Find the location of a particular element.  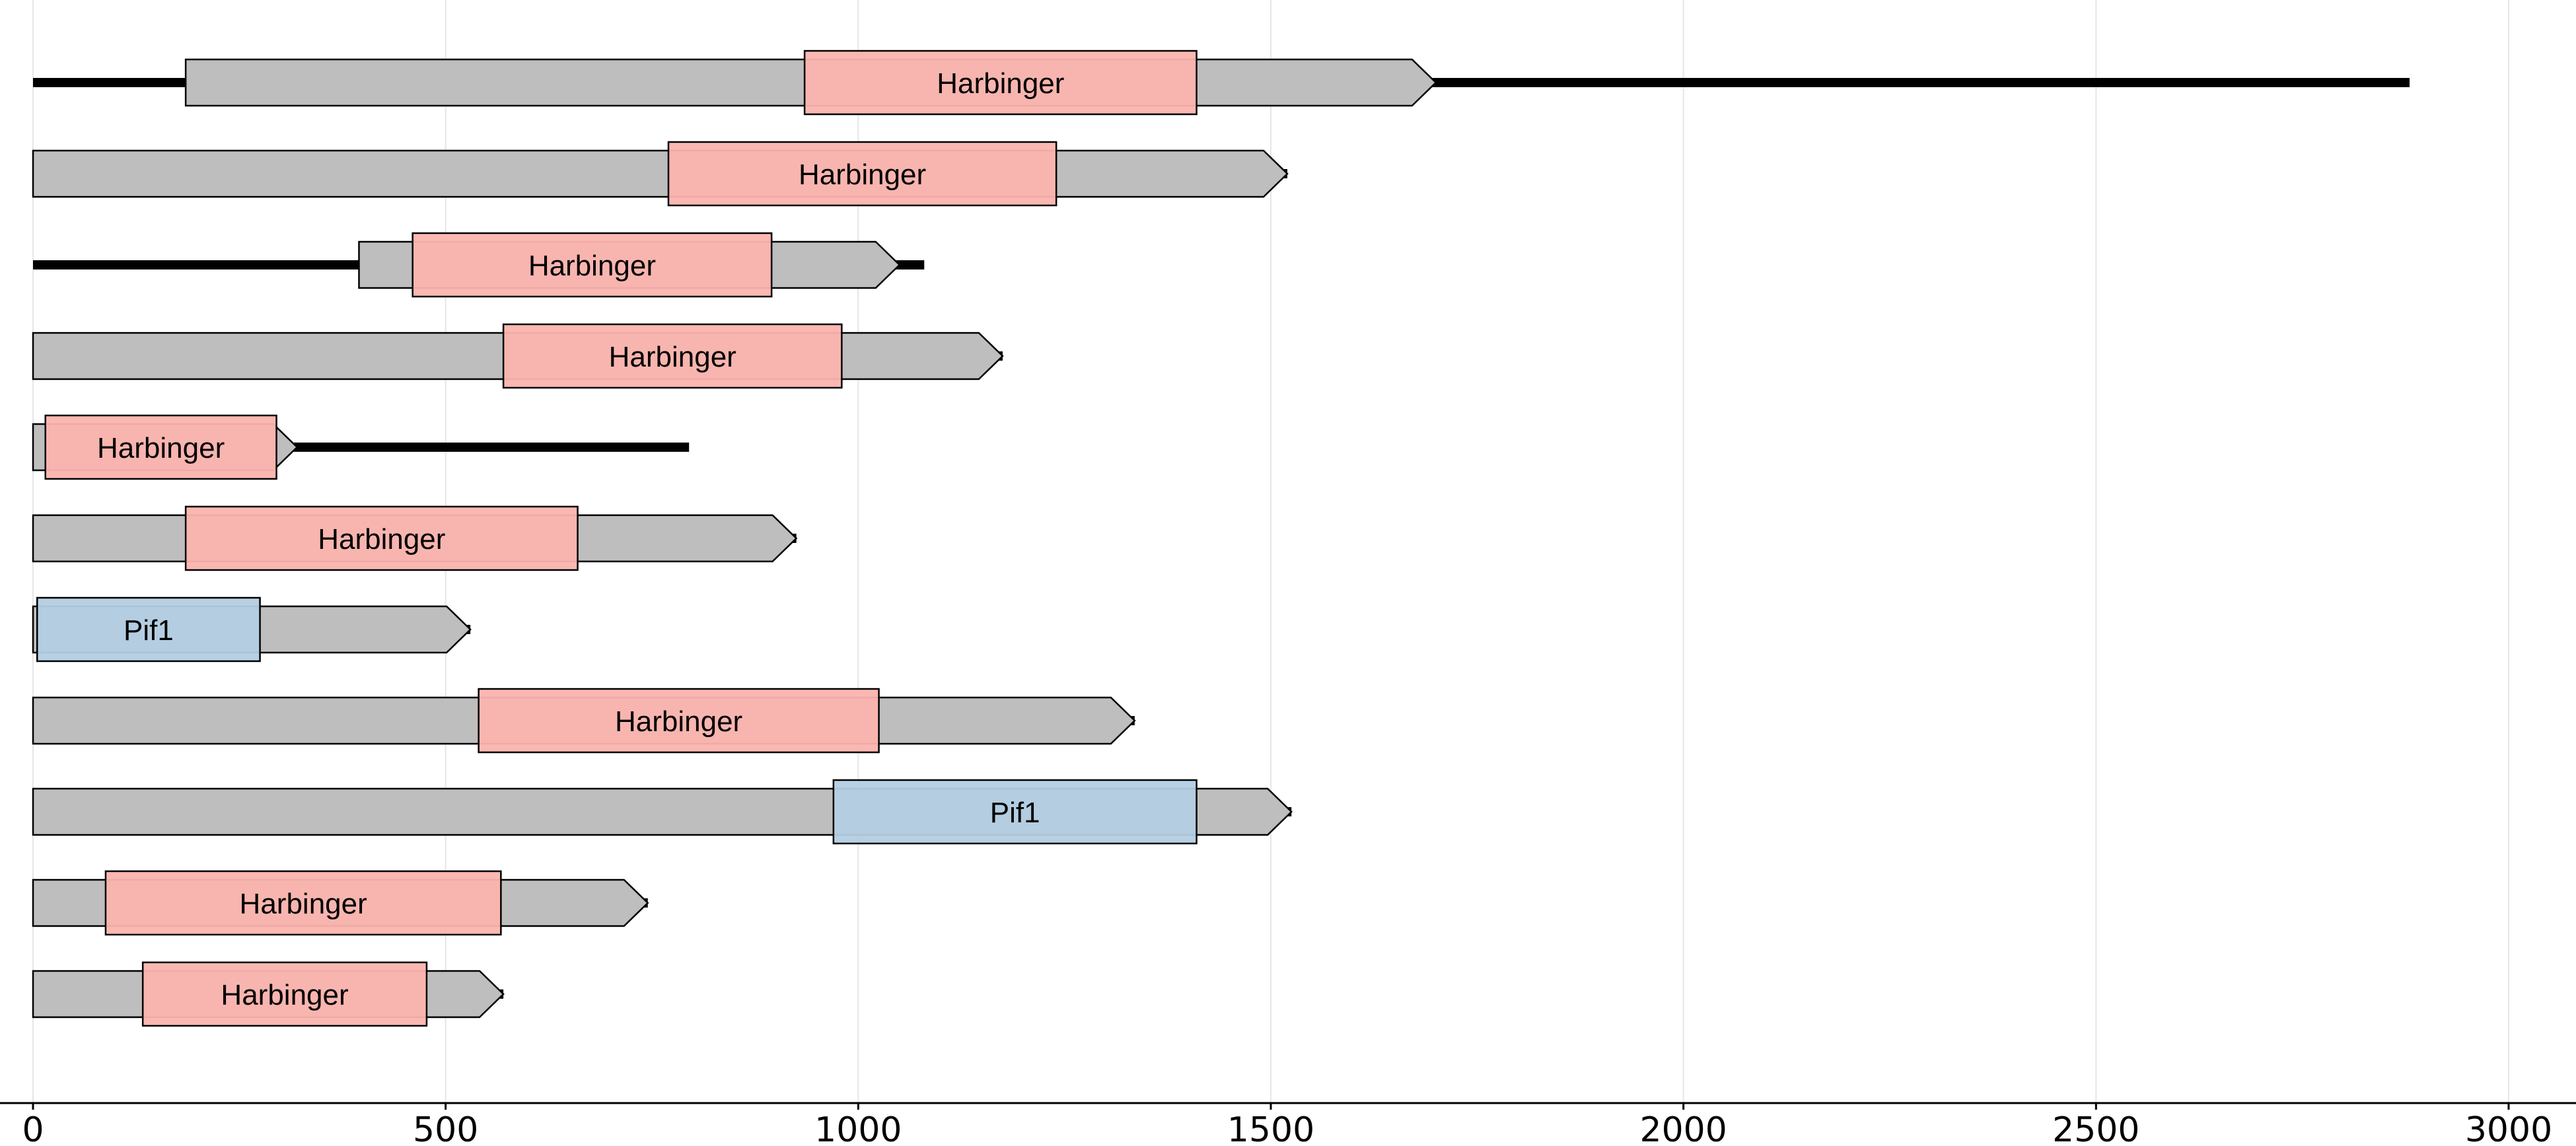

x-tick-label: 1500 is located at coordinates (1271, 1128).